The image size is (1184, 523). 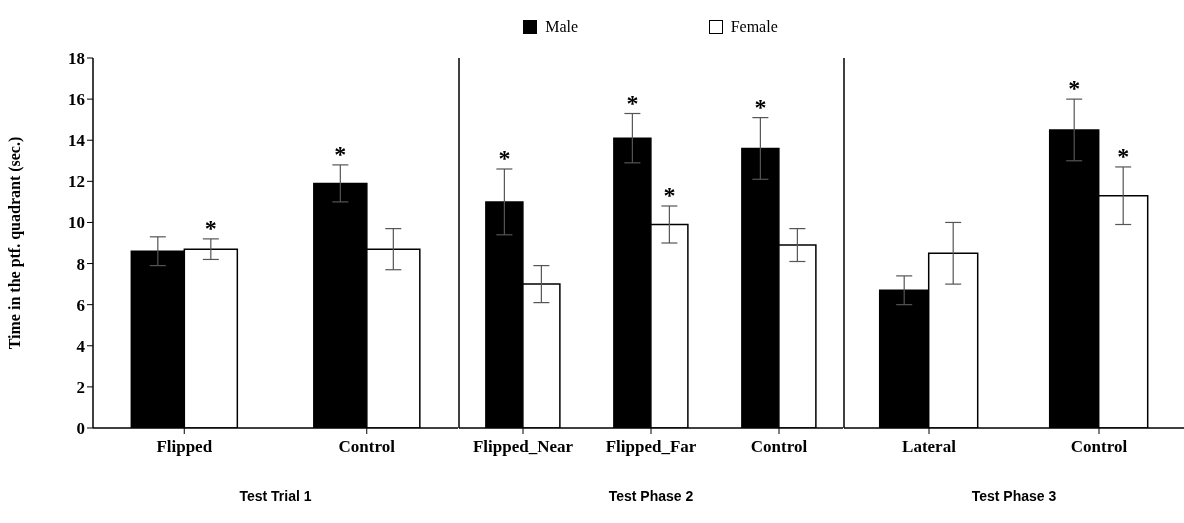 I want to click on y-tick-label: 2, so click(x=80, y=387).